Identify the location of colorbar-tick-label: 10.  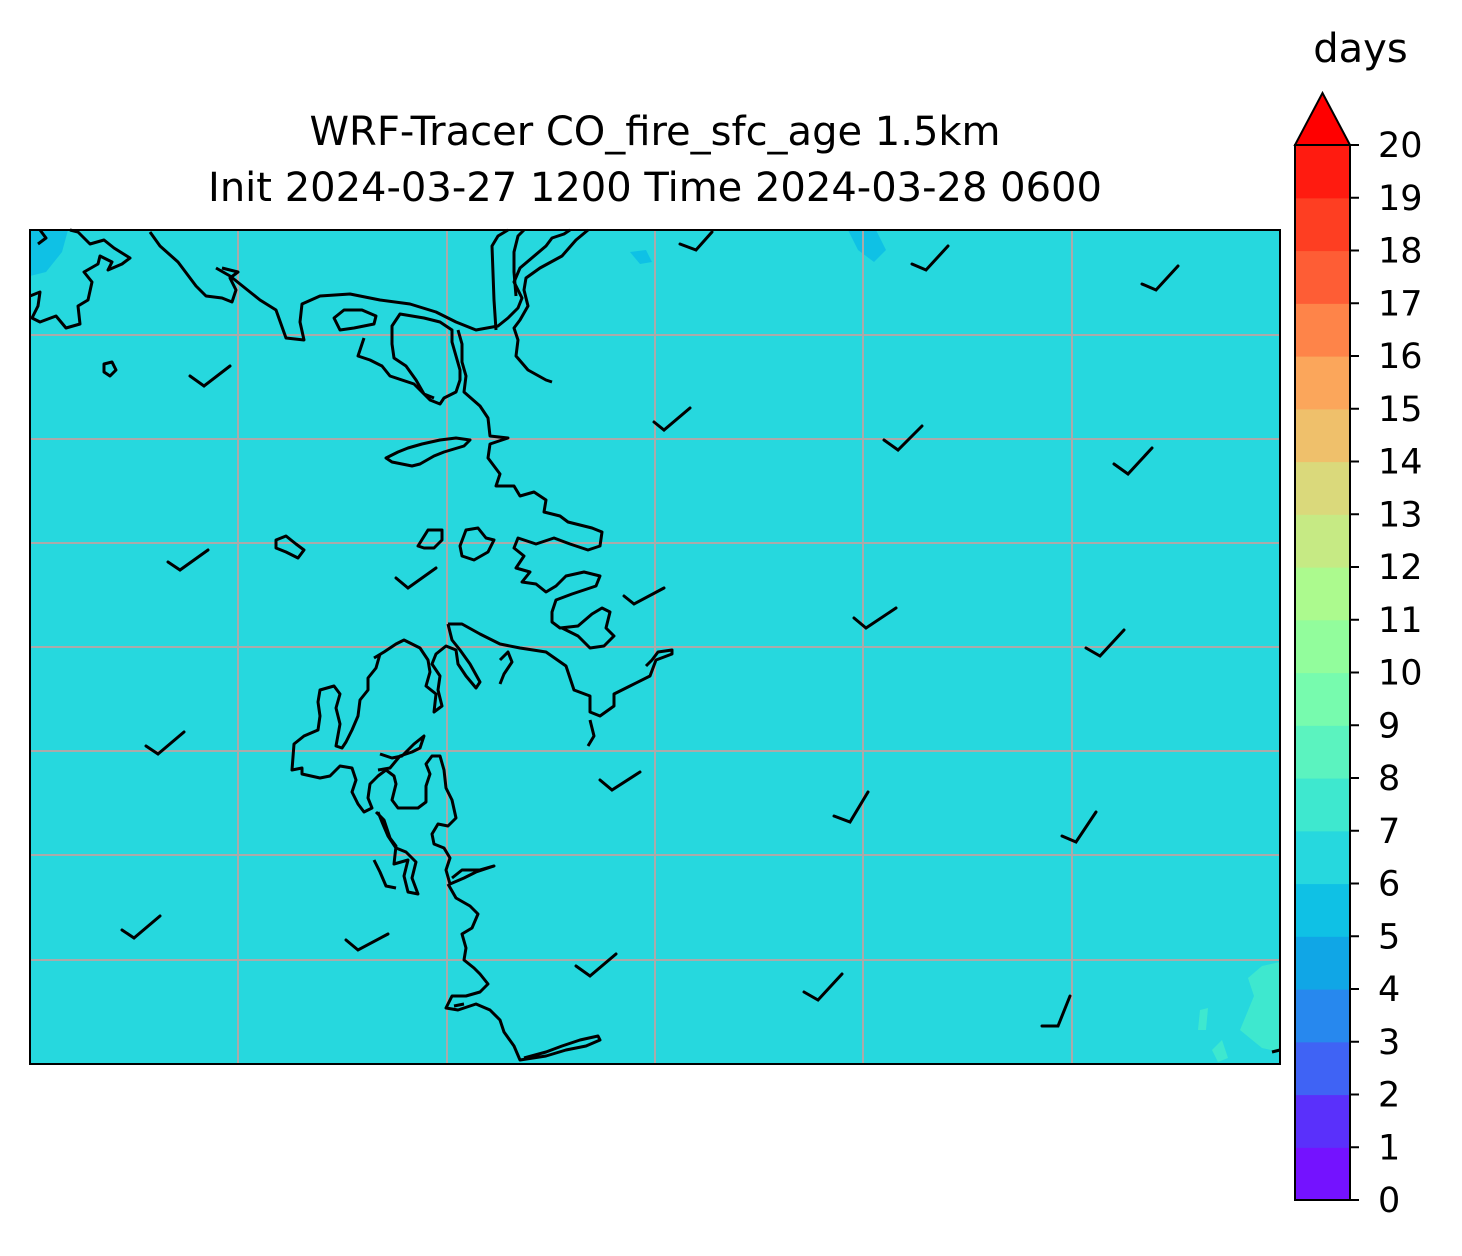
(1400, 674).